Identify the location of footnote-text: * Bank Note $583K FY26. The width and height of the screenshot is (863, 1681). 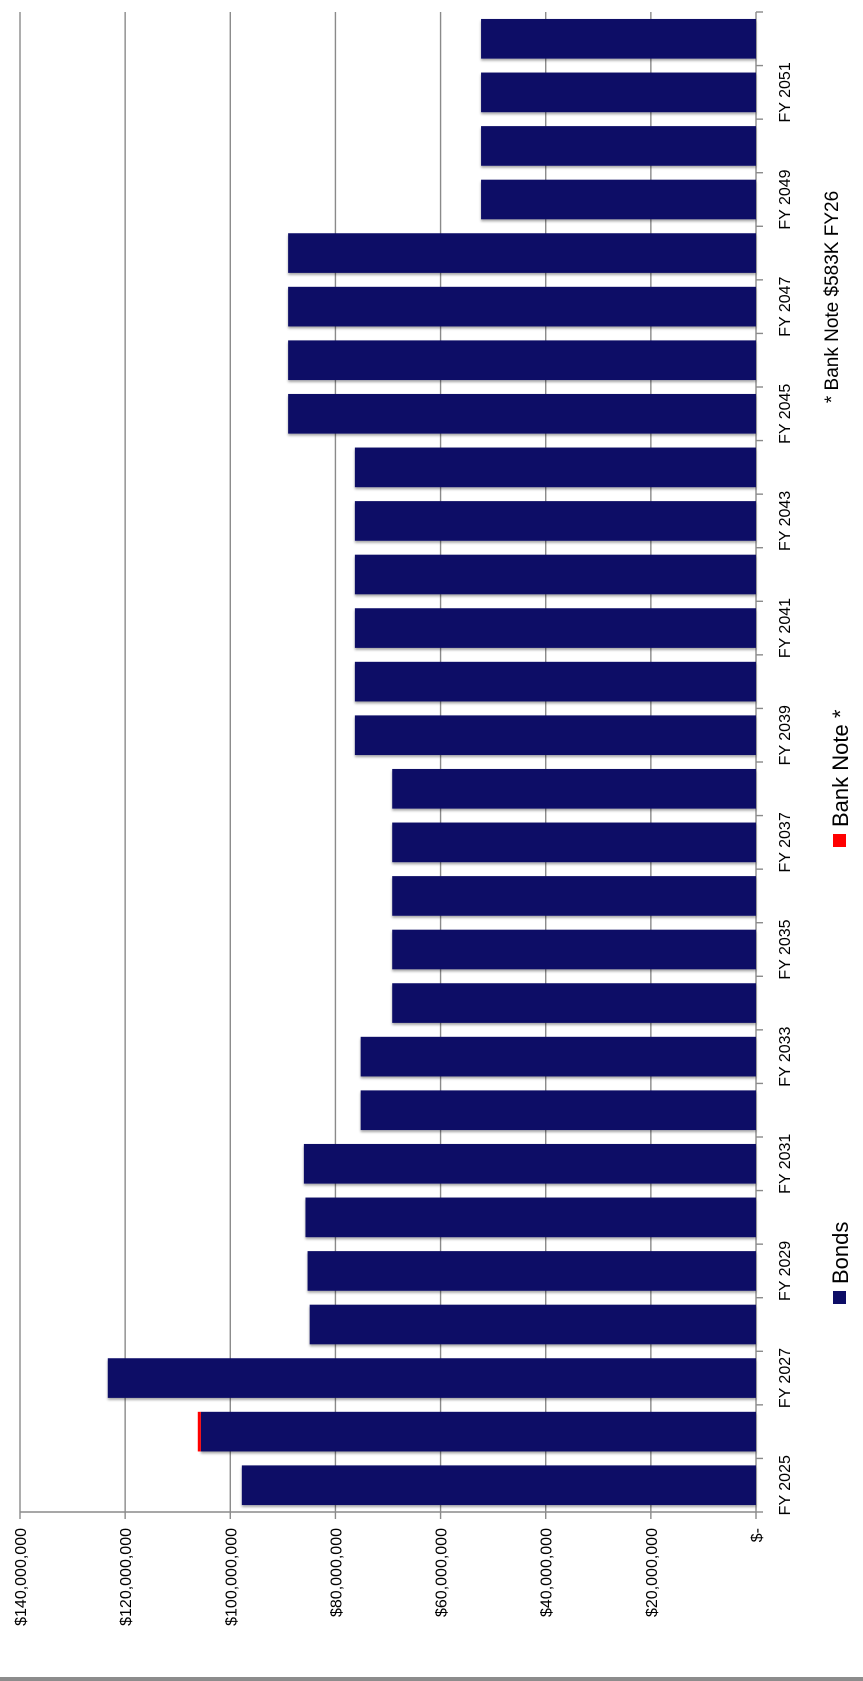
(832, 297).